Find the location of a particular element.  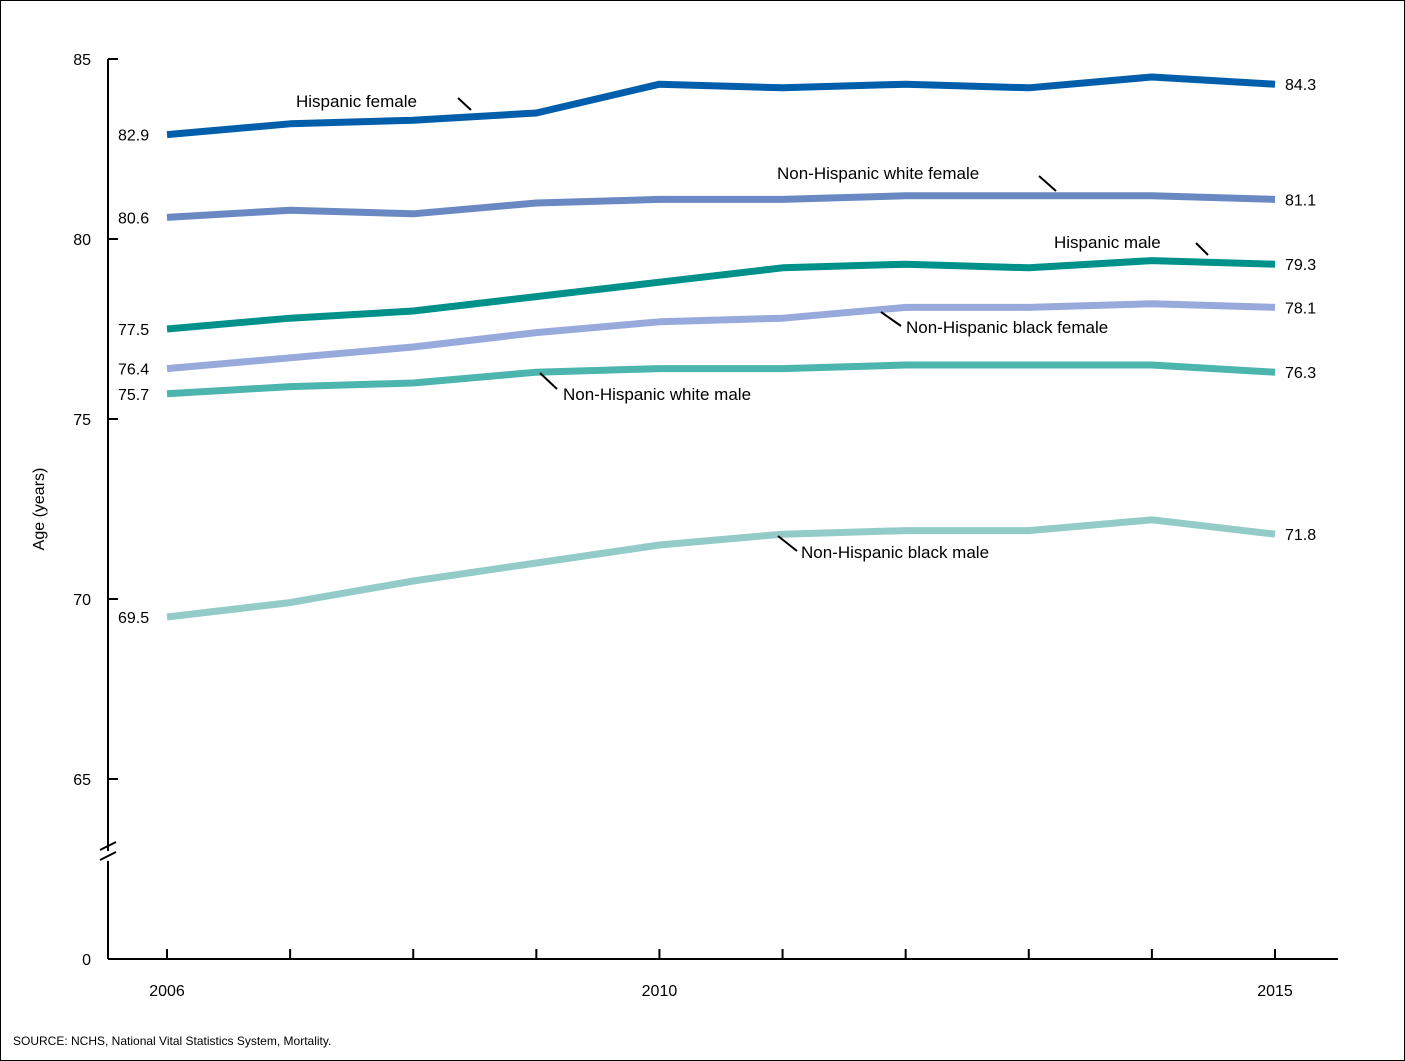

x-tick-label: 2010 is located at coordinates (660, 991).